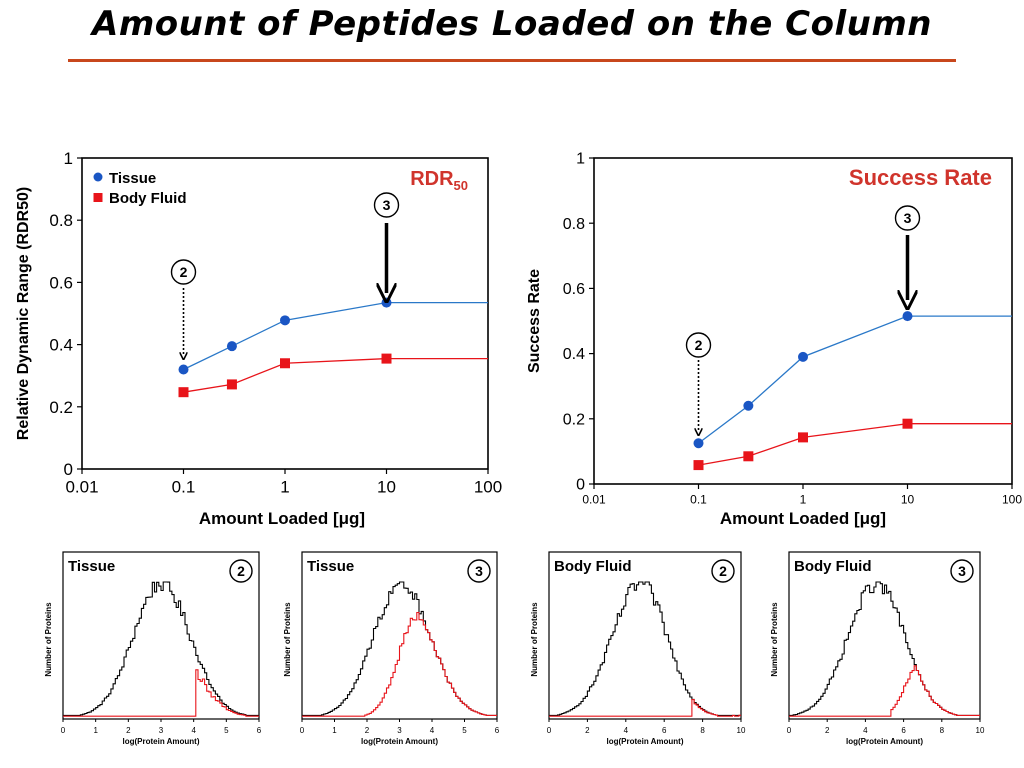  I want to click on success-rate-title-main: Success Rate, so click(920, 177).